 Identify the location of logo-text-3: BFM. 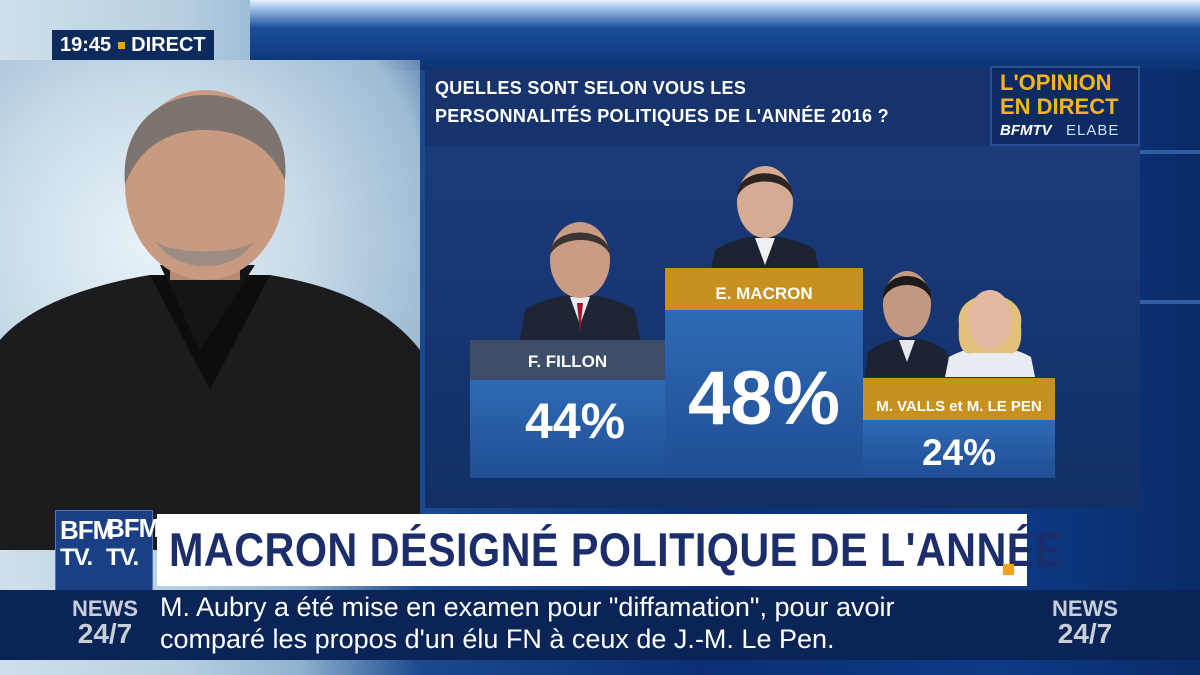
(133, 528).